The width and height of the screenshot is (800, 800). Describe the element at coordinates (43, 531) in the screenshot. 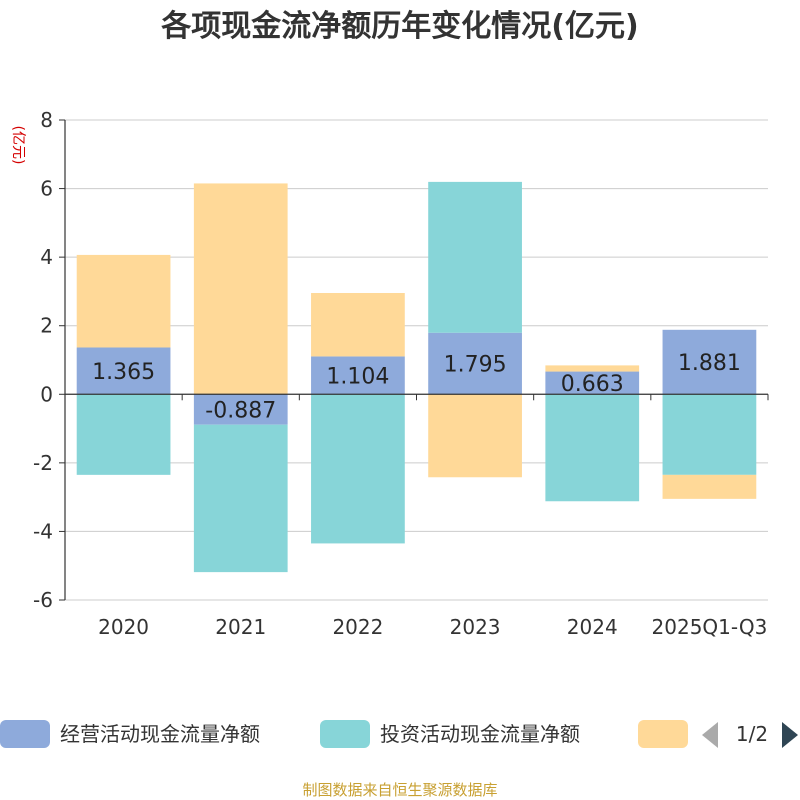

I see `y-tick-label: -4` at that location.